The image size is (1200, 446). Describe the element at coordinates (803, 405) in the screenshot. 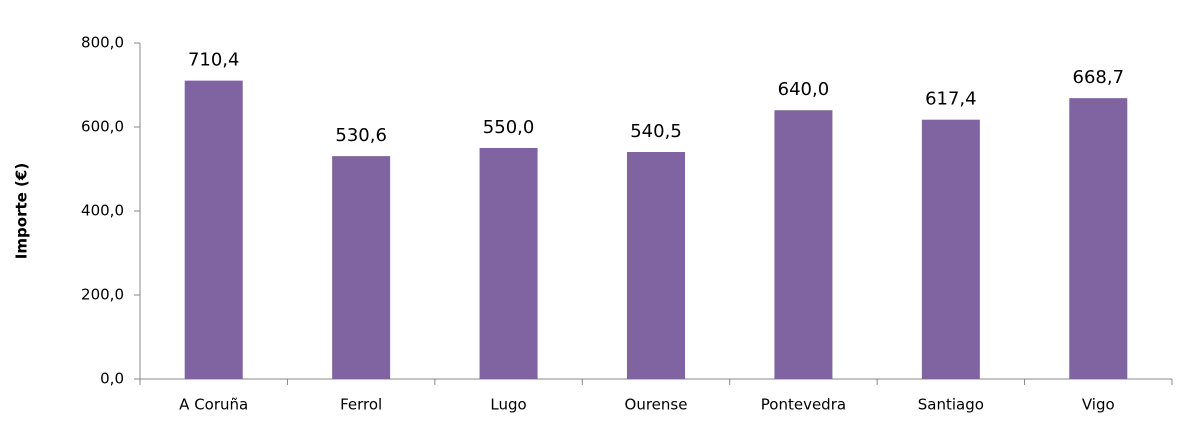

I see `x-tick-label: Pontevedra` at that location.